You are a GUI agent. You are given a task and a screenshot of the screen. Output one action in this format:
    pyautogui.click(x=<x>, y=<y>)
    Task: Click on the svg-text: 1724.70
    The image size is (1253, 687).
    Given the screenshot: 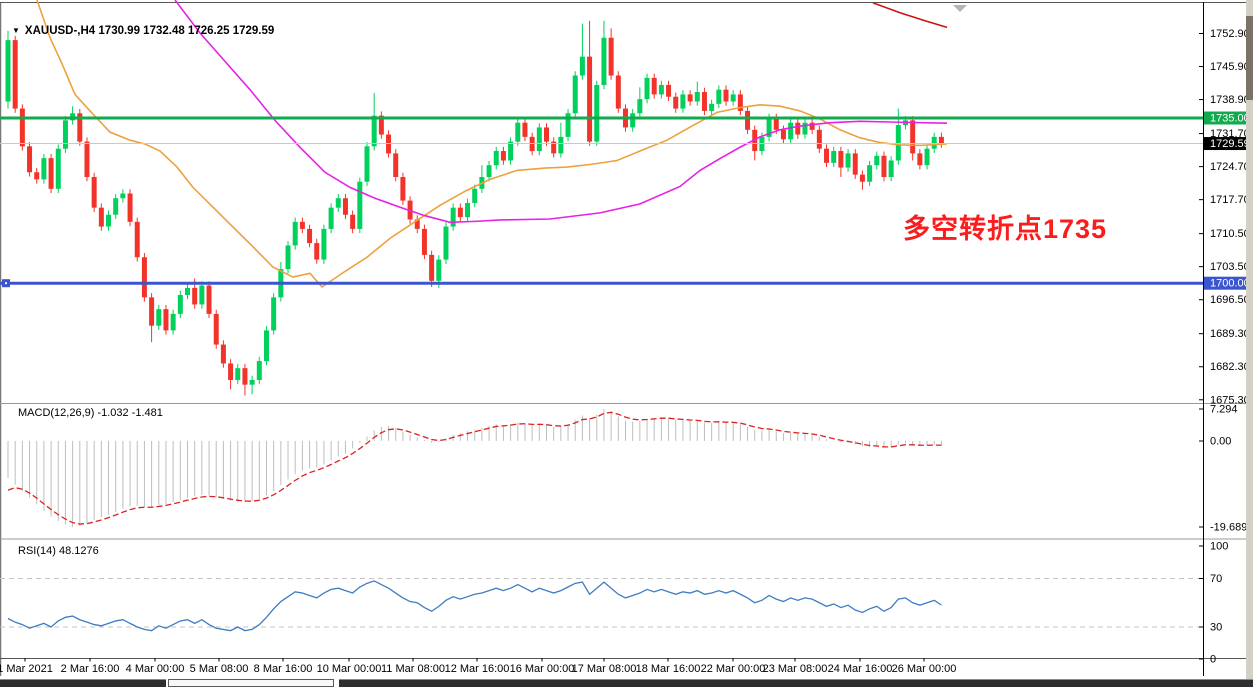 What is the action you would take?
    pyautogui.click(x=1230, y=167)
    